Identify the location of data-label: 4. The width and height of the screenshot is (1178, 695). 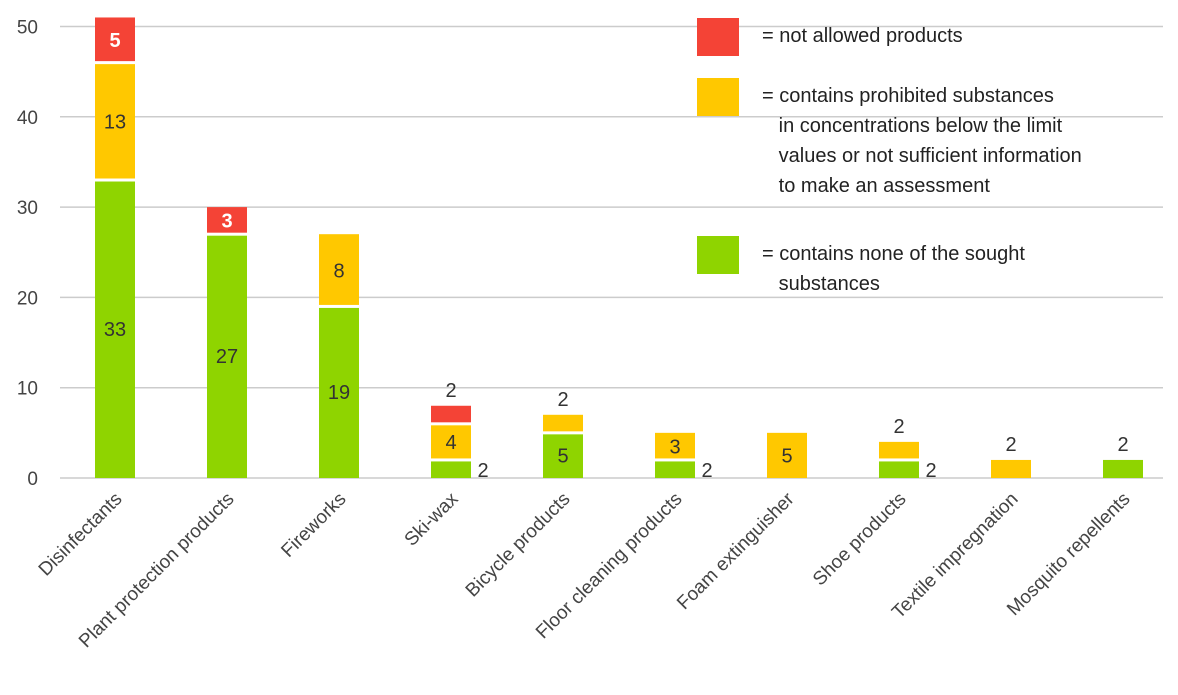
(450, 443).